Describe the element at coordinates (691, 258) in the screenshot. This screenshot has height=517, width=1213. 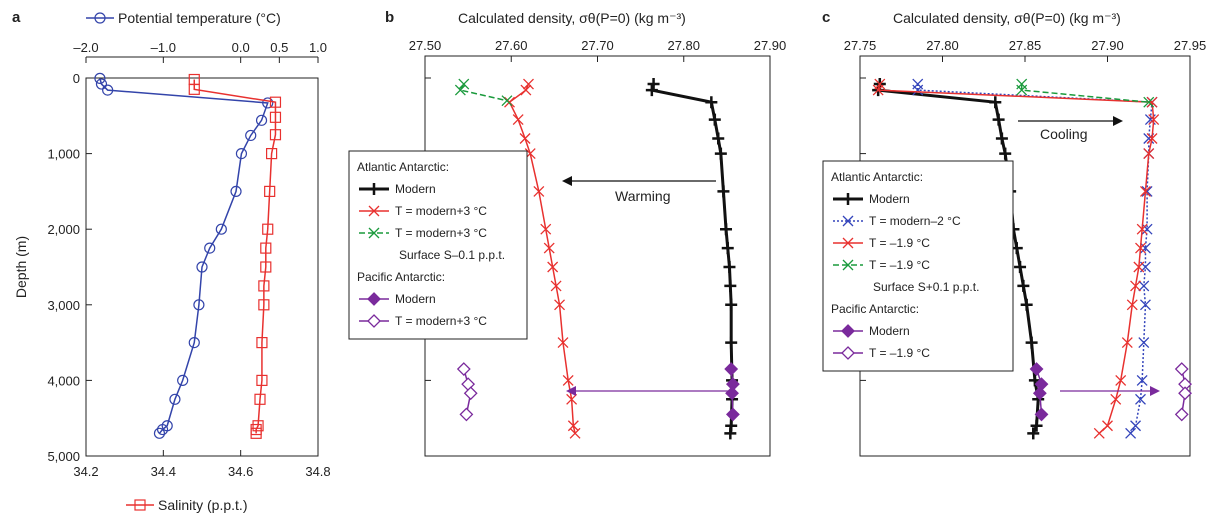
I see `b-series-0-line` at that location.